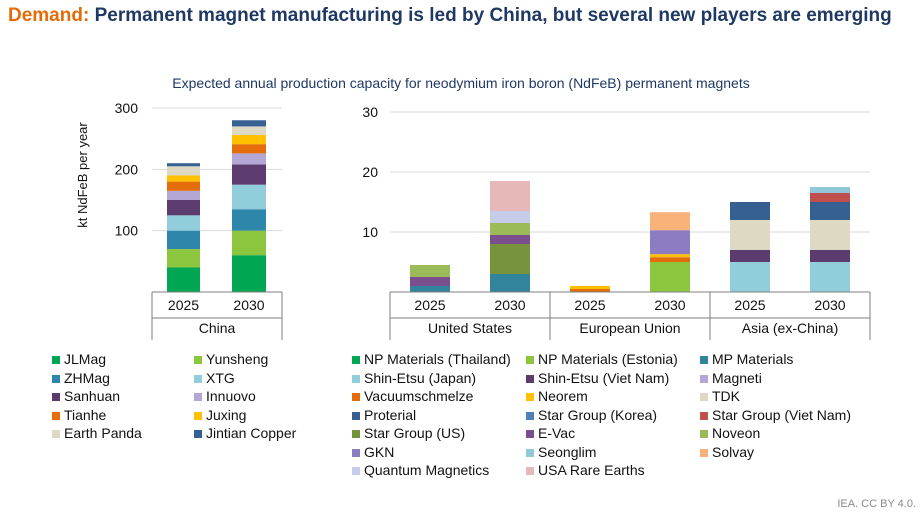  I want to click on legend-label: Jintian Copper, so click(251, 433).